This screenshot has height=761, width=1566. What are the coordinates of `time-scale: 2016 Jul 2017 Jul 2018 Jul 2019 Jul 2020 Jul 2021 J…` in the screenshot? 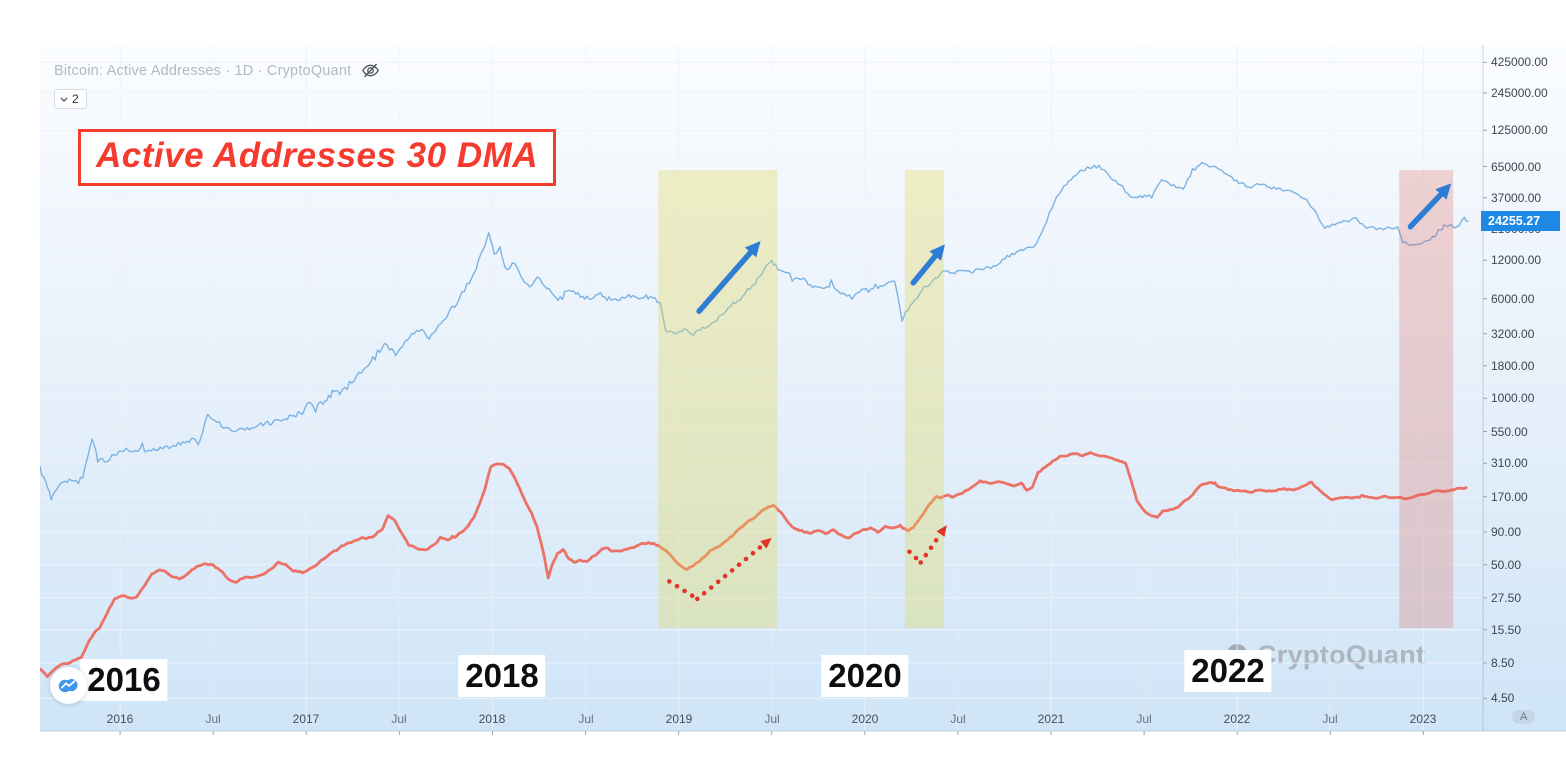 It's located at (803, 718).